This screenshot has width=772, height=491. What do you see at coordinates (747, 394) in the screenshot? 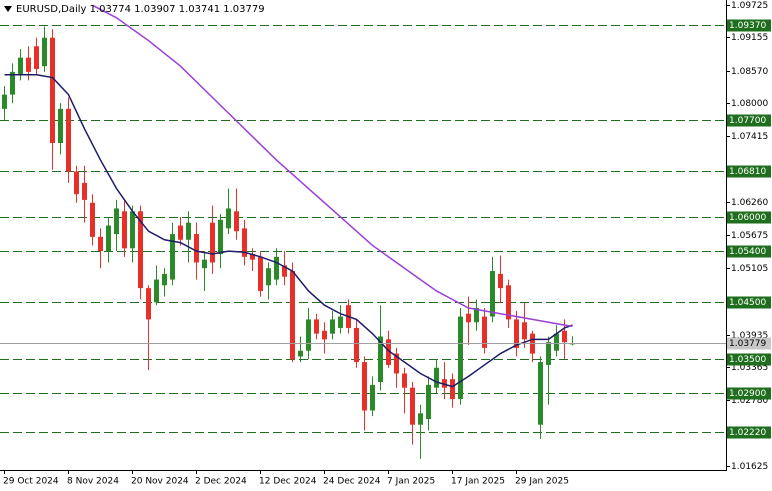
I see `level-label: 1.02900` at bounding box center [747, 394].